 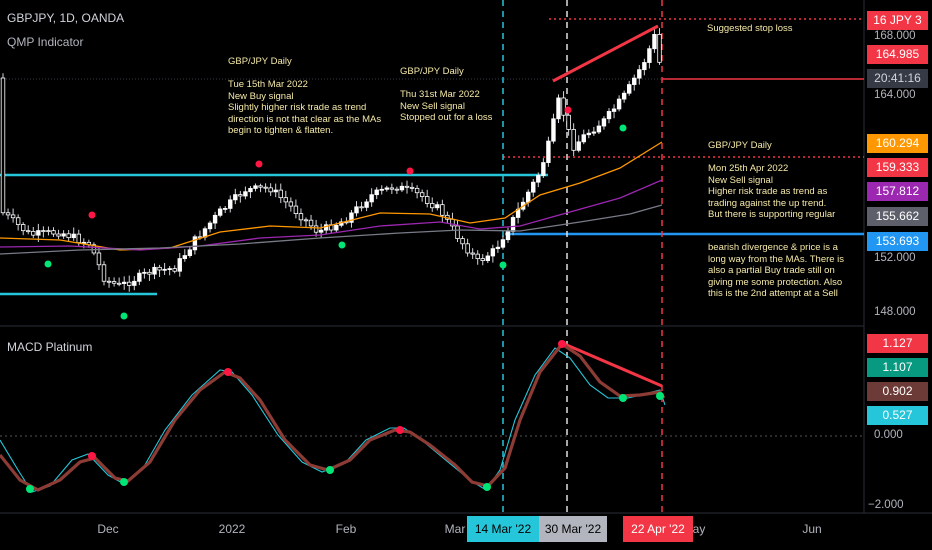 What do you see at coordinates (232, 529) in the screenshot?
I see `x-axis-label: 2022` at bounding box center [232, 529].